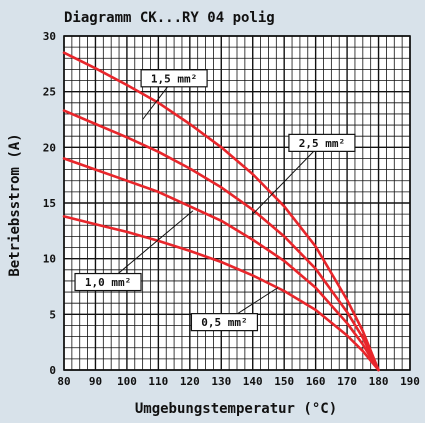 The image size is (425, 423). Describe the element at coordinates (253, 381) in the screenshot. I see `x-tick-label: 140` at that location.